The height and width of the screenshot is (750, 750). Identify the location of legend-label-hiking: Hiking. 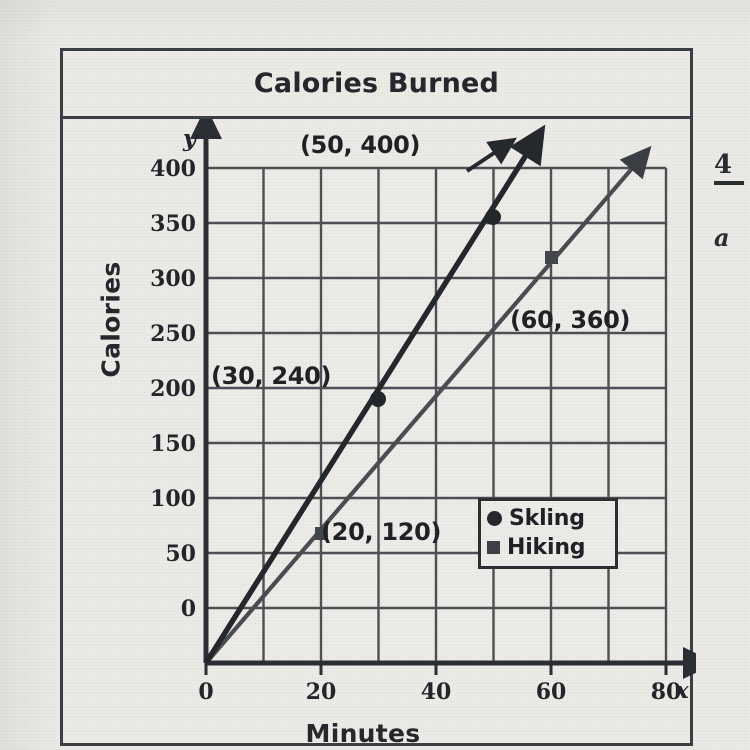
(546, 547).